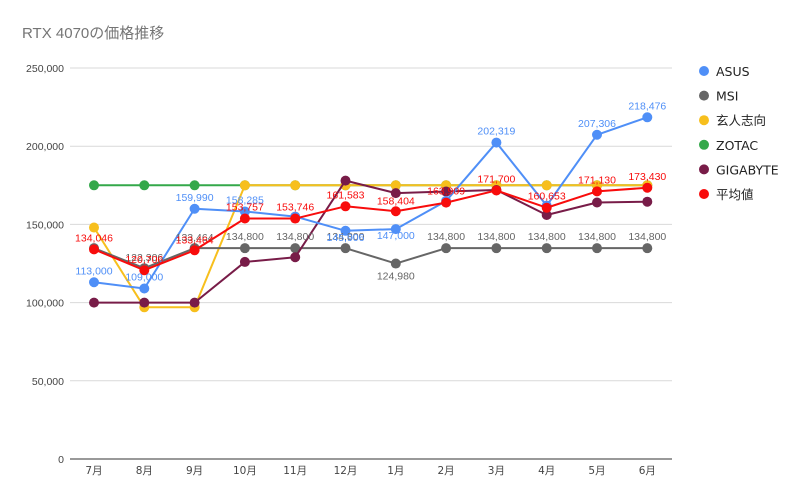 The image size is (812, 502). Describe the element at coordinates (741, 120) in the screenshot. I see `legend-label: 玄人志向` at that location.